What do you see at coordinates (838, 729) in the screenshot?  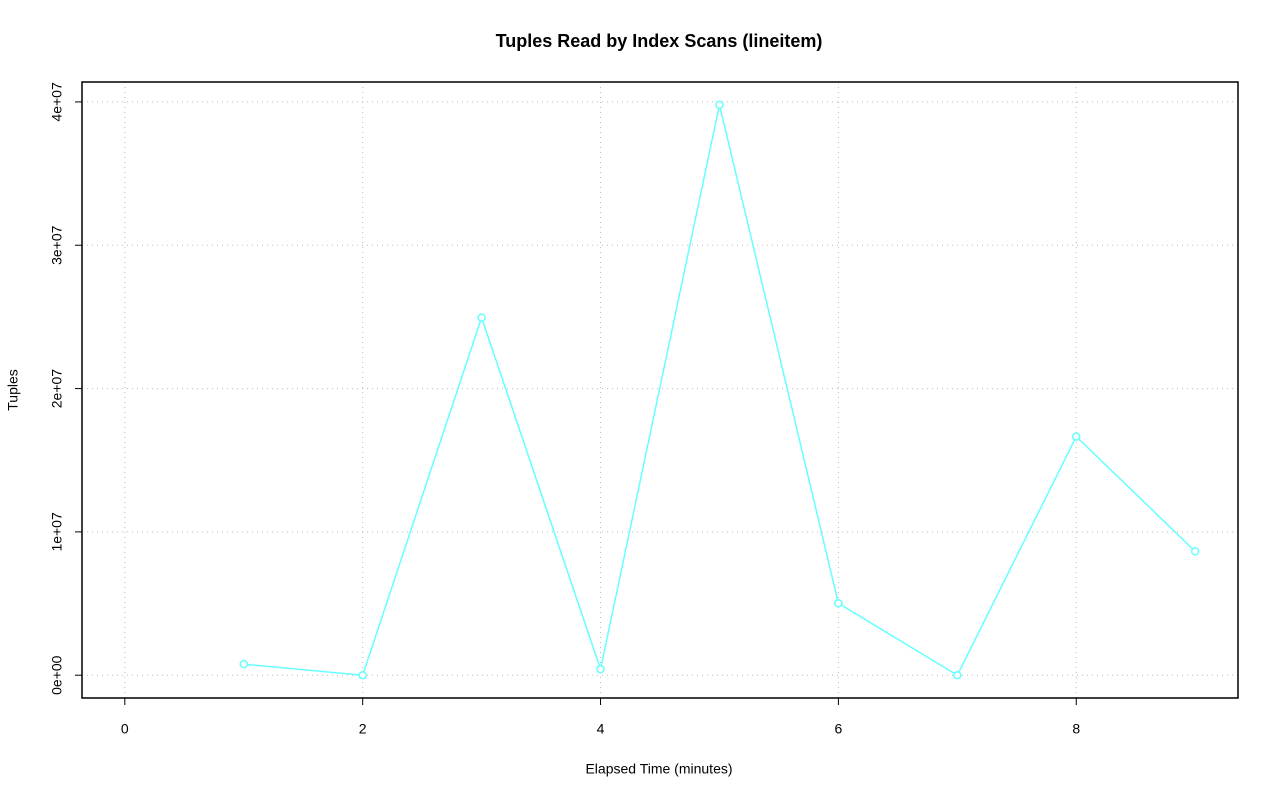 I see `x-tick-label: 6` at bounding box center [838, 729].